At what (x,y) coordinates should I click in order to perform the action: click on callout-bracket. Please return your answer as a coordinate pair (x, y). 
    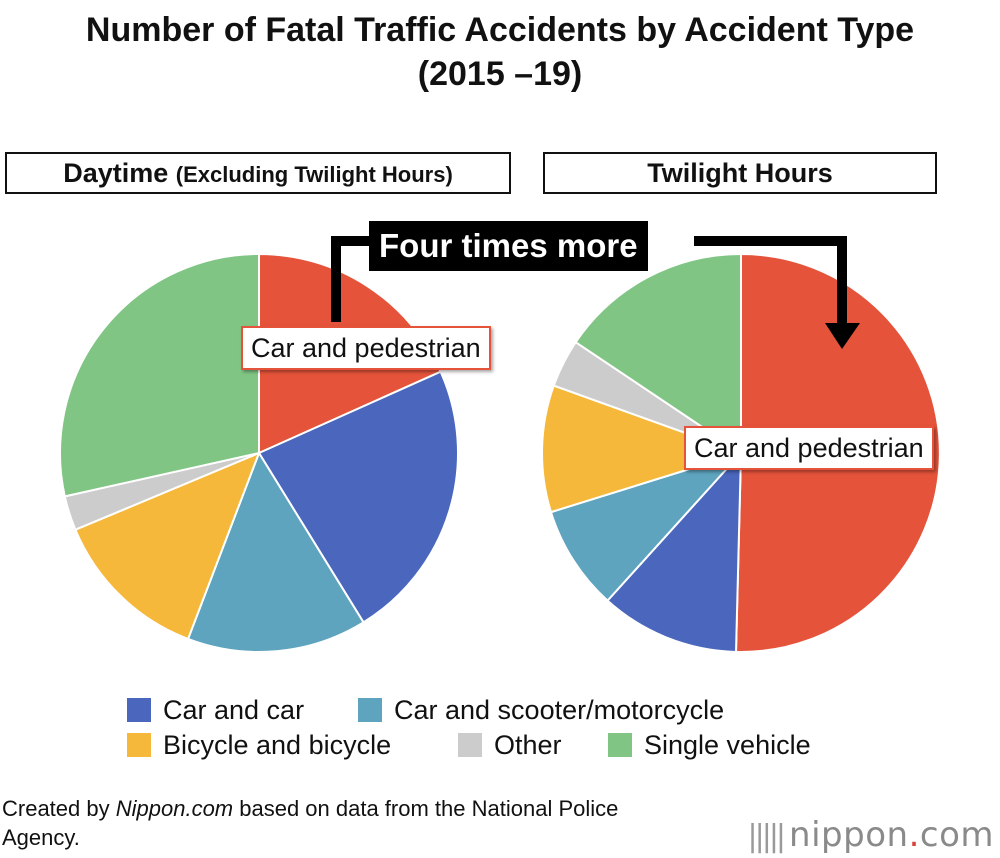
    Looking at the image, I should click on (595, 292).